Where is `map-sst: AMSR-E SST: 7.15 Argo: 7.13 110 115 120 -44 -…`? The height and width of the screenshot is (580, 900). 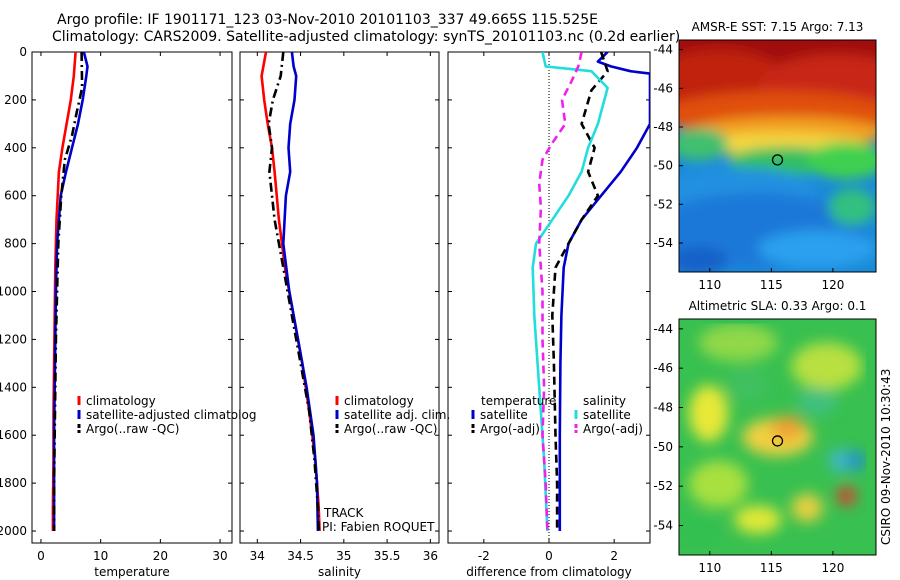
map-sst: AMSR-E SST: 7.15 Argo: 7.13 110 115 120 -44 -… is located at coordinates (765, 156).